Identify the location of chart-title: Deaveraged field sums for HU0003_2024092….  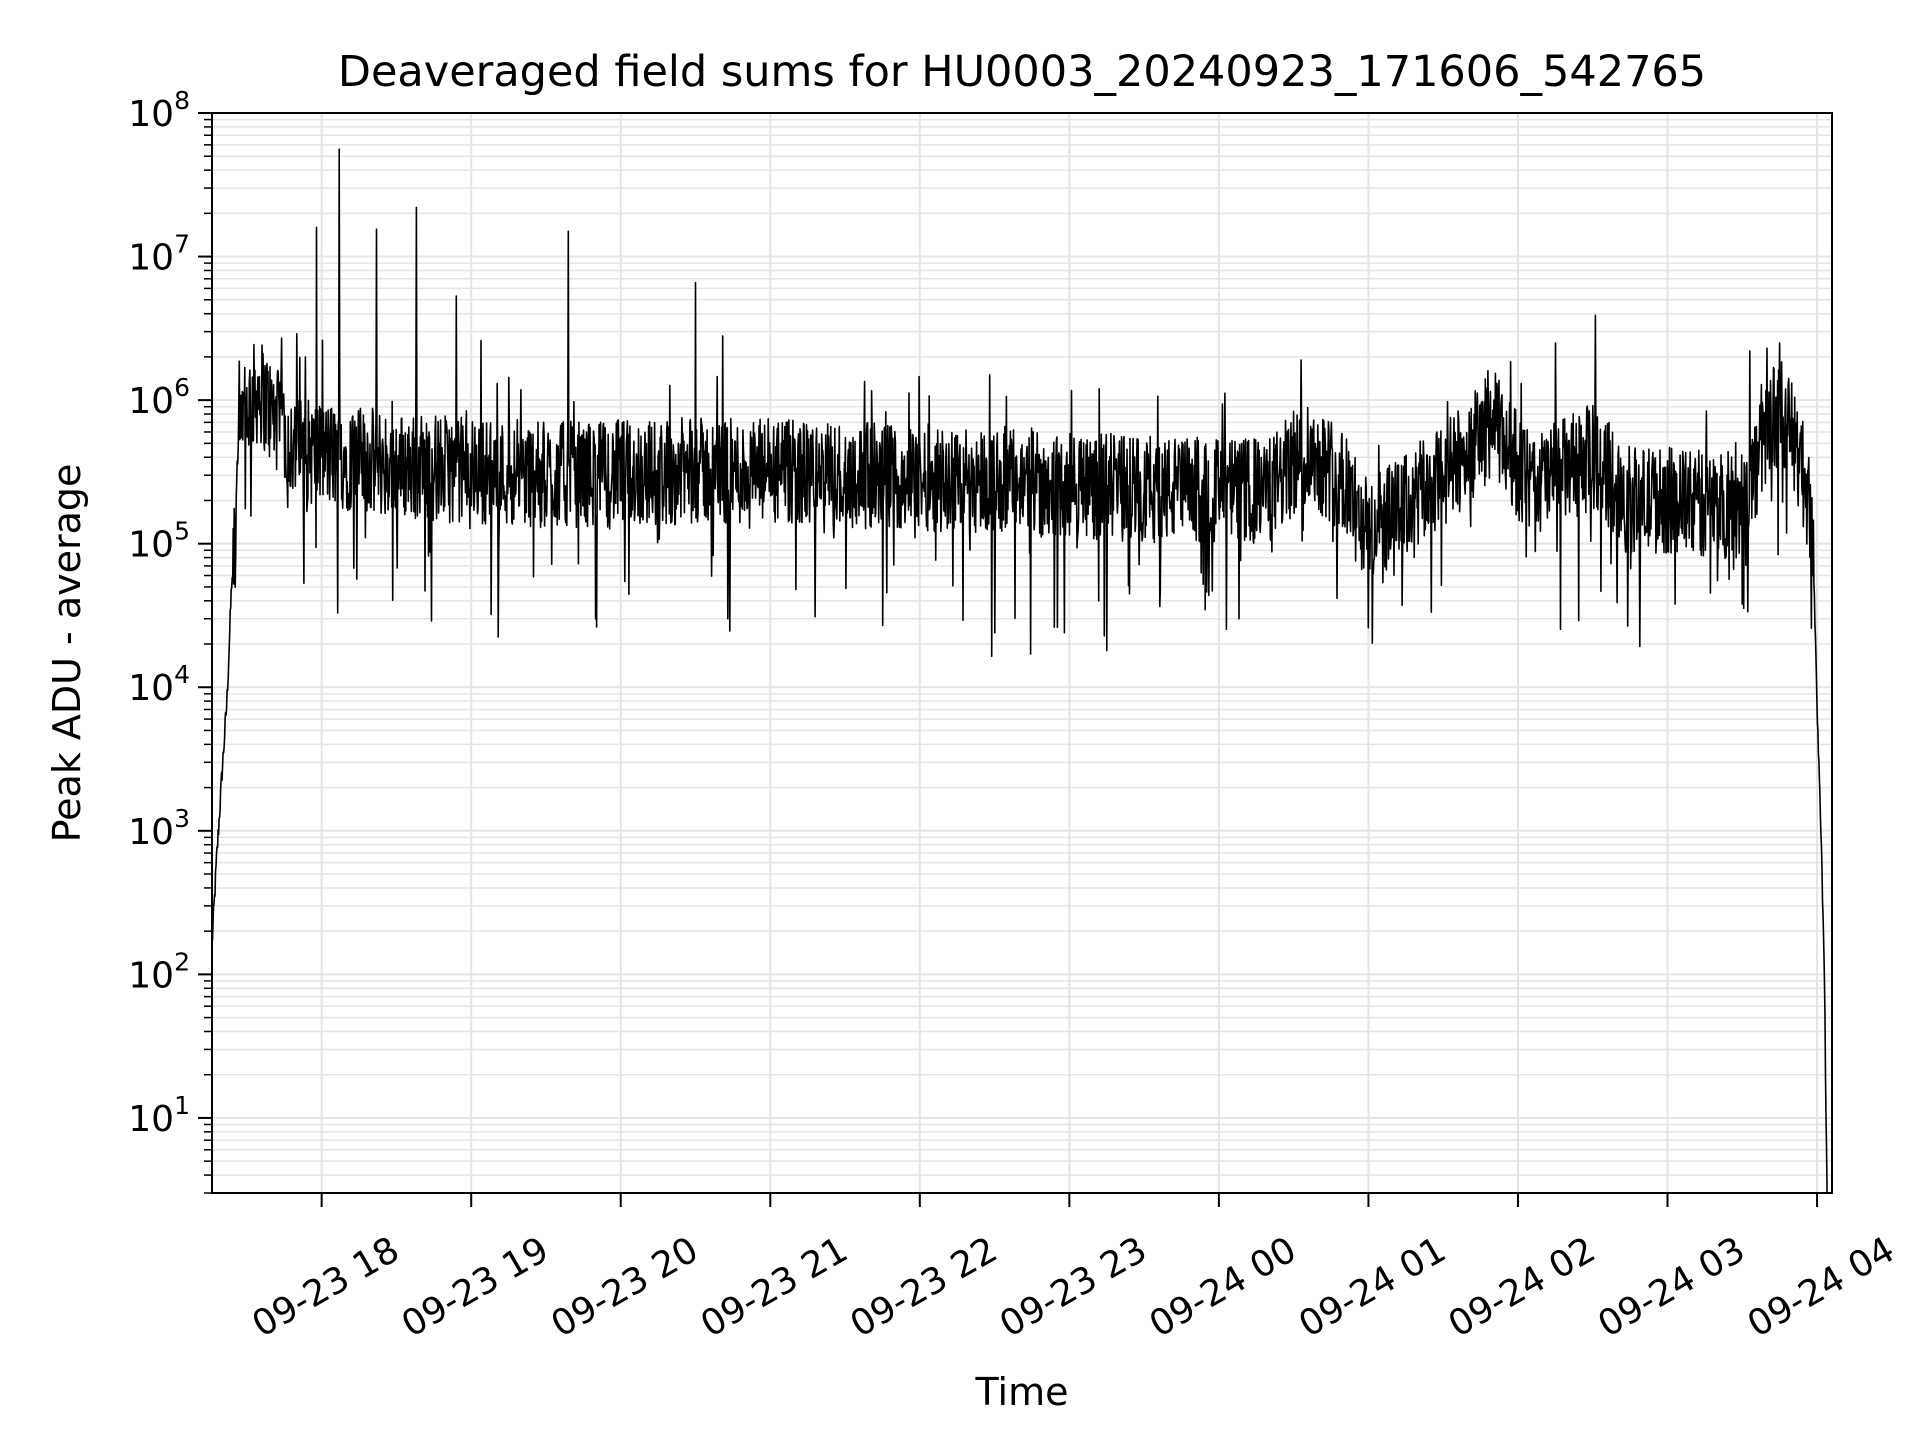
(1022, 72).